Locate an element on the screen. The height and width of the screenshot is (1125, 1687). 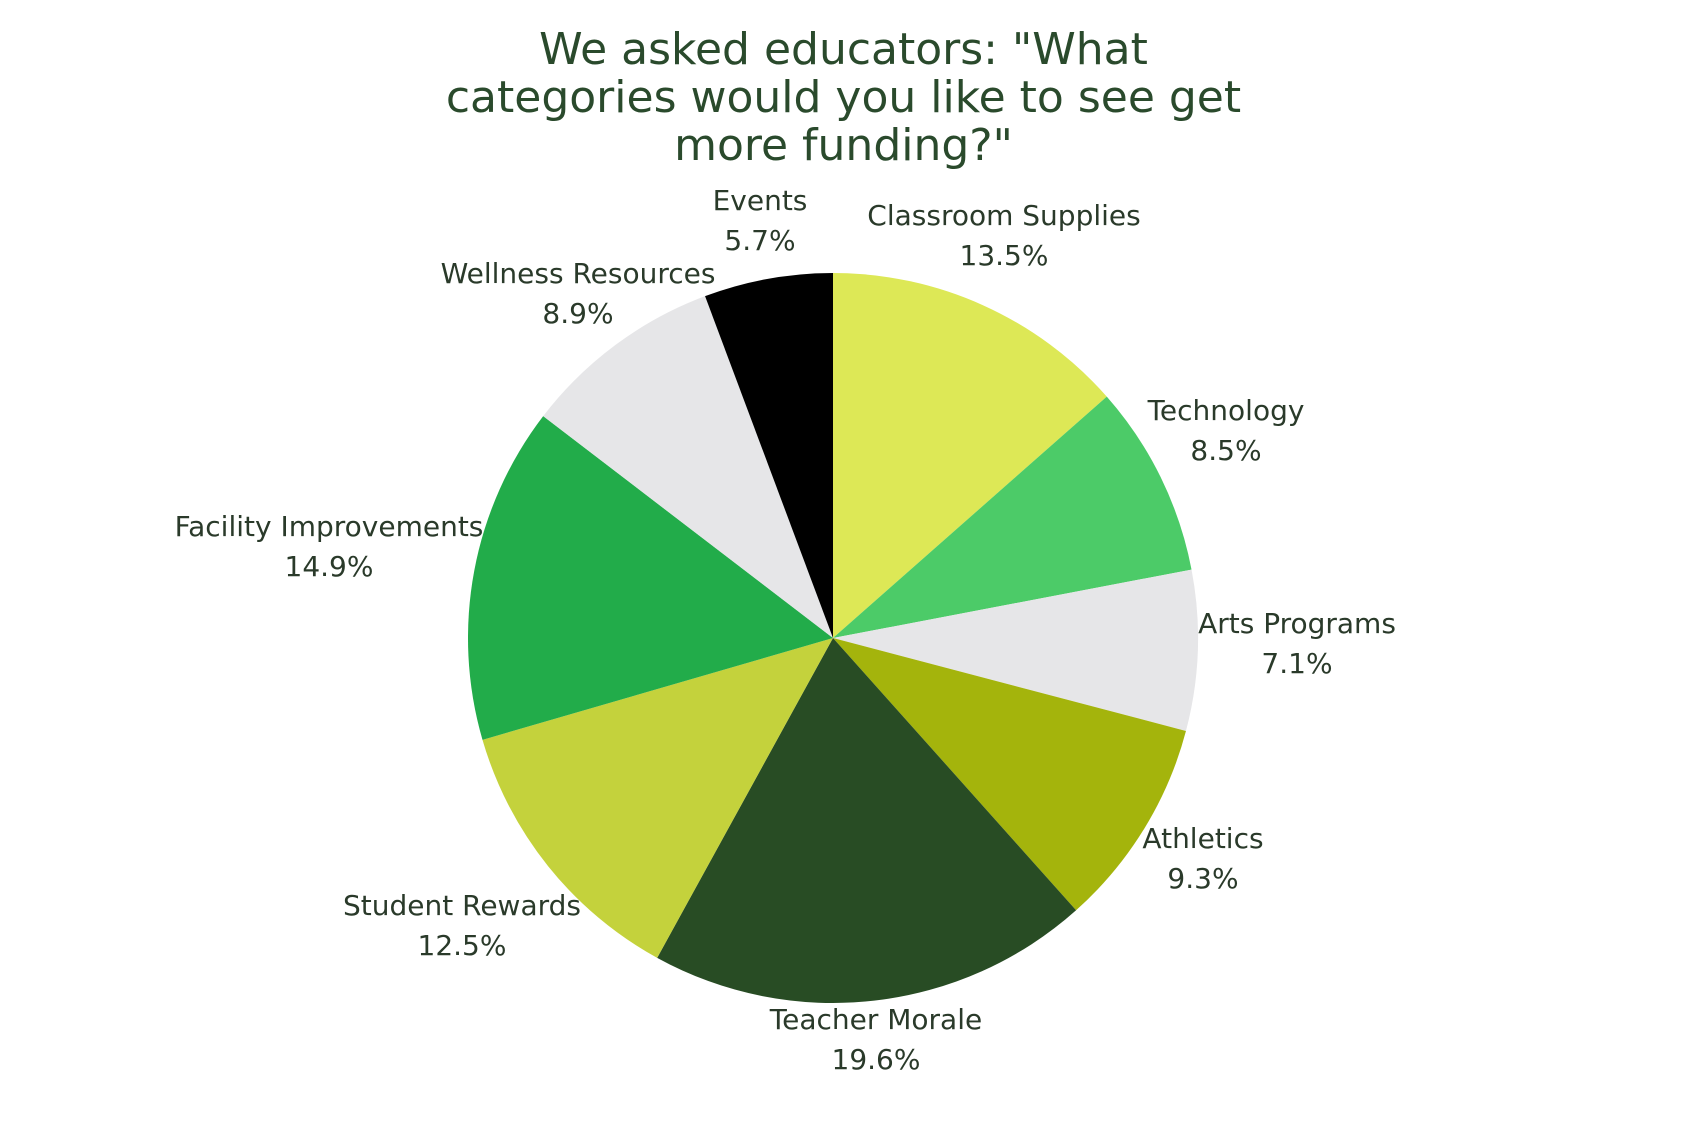
slice-value-athletics: 9.3% is located at coordinates (1202, 878).